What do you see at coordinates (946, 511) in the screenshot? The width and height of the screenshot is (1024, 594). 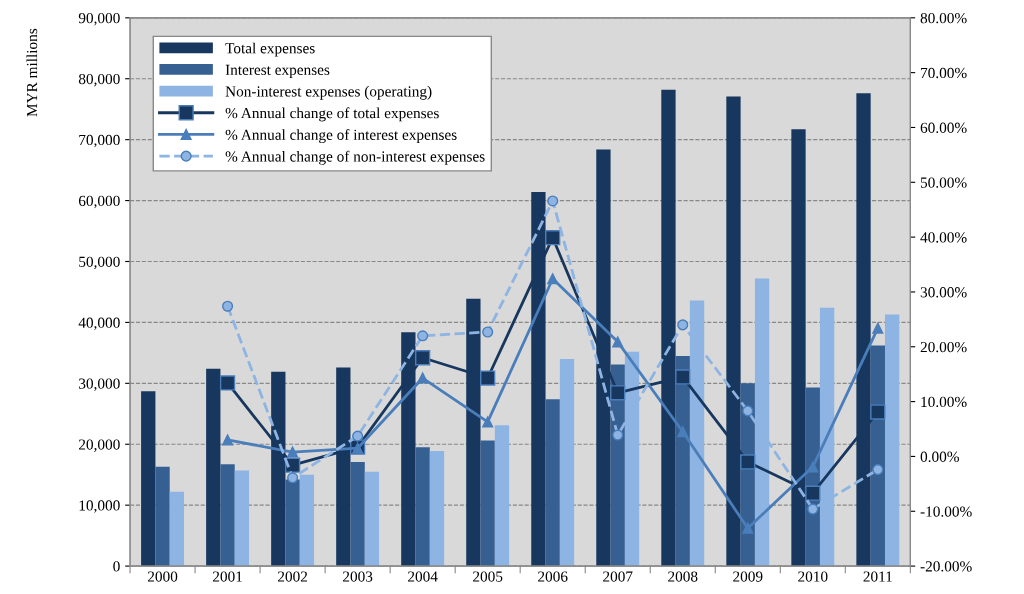 I see `y2-tick-label: -10.00%` at bounding box center [946, 511].